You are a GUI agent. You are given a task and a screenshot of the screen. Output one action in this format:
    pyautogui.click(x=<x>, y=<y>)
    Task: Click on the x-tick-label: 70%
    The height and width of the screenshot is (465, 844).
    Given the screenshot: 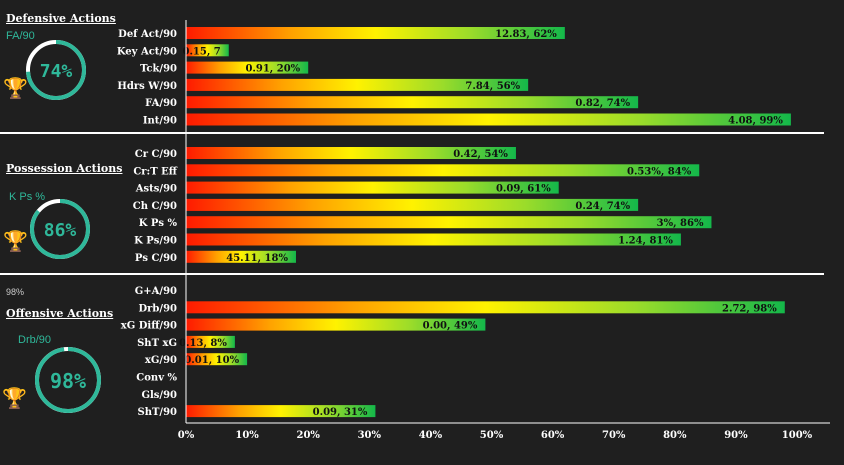 What is the action you would take?
    pyautogui.click(x=614, y=435)
    